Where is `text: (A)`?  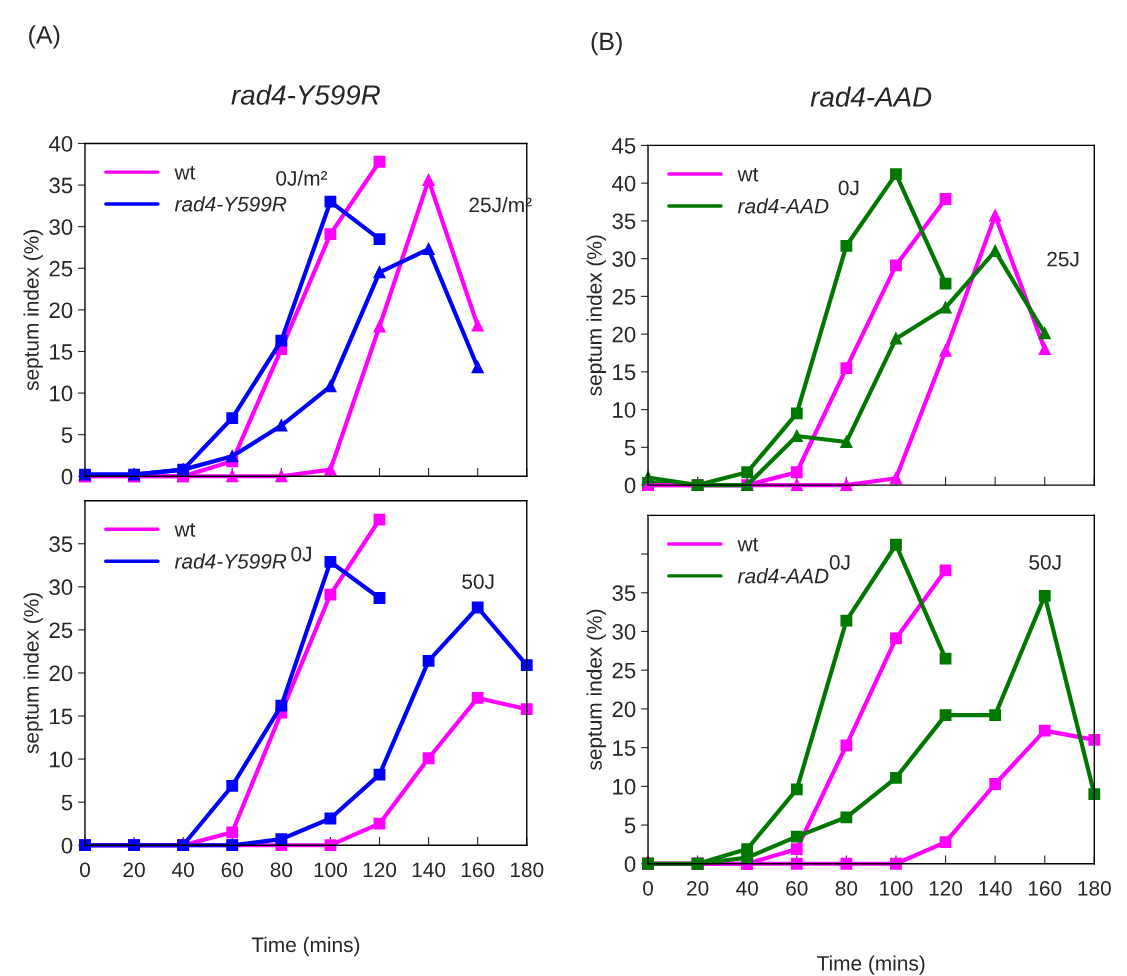 text: (A) is located at coordinates (44, 37).